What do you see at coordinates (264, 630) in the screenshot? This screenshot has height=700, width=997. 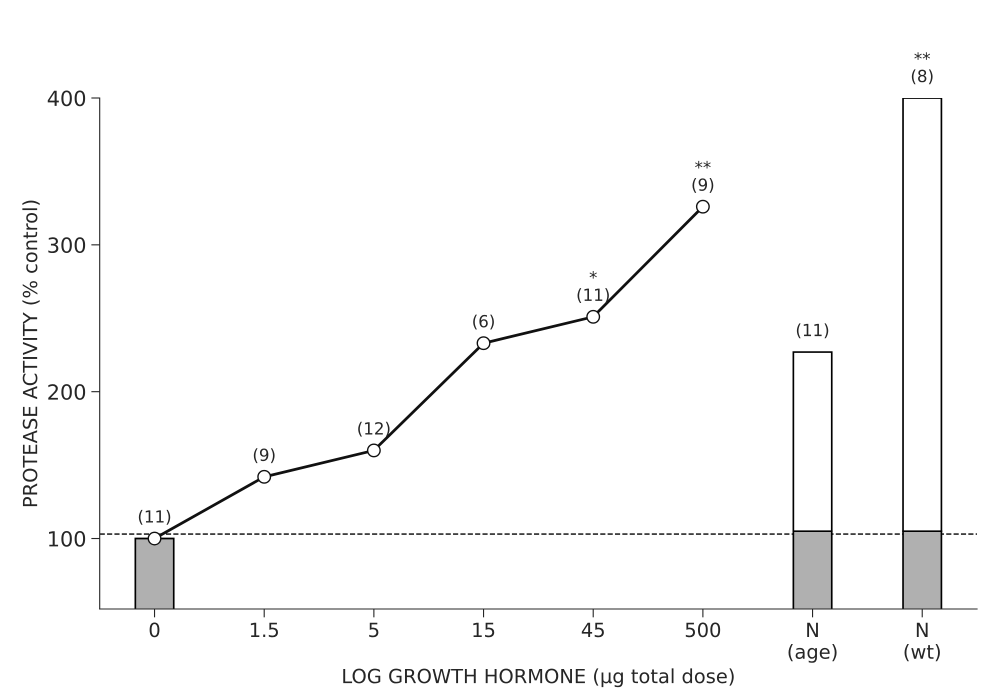 I see `x-tick-label: 1.5` at bounding box center [264, 630].